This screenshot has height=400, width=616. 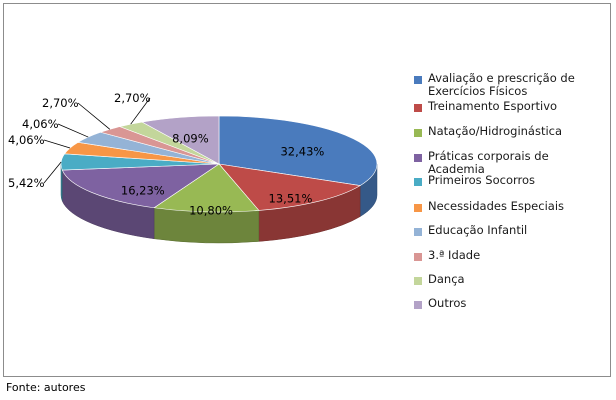 What do you see at coordinates (40, 124) in the screenshot?
I see `data-label-educacao-infantil: 4,06%` at bounding box center [40, 124].